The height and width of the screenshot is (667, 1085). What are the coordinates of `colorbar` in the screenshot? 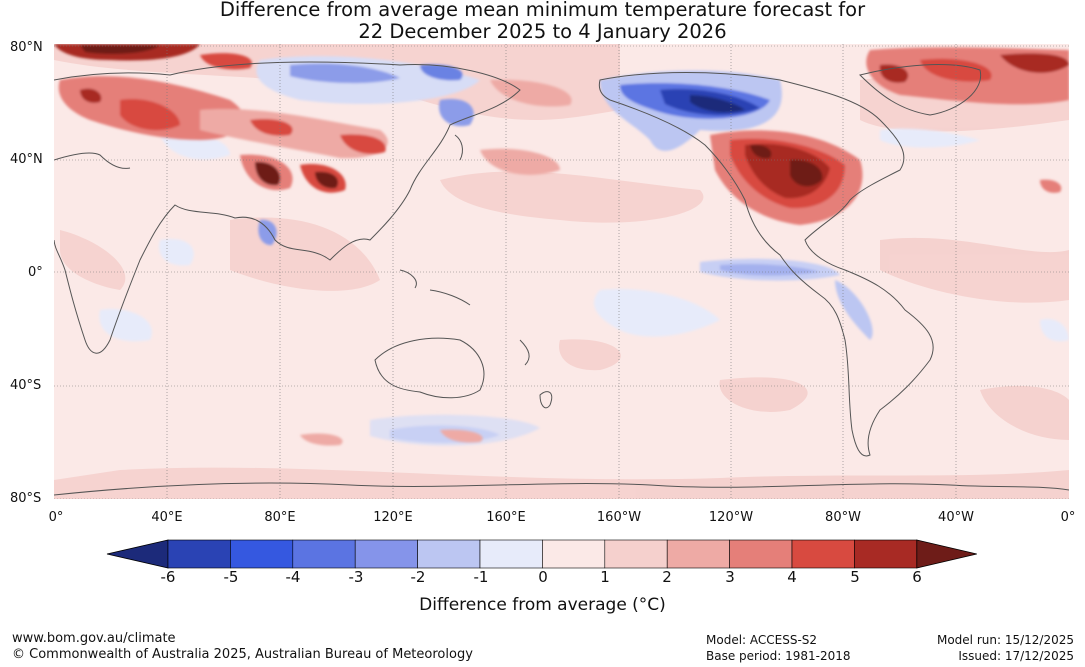 It's located at (541, 554).